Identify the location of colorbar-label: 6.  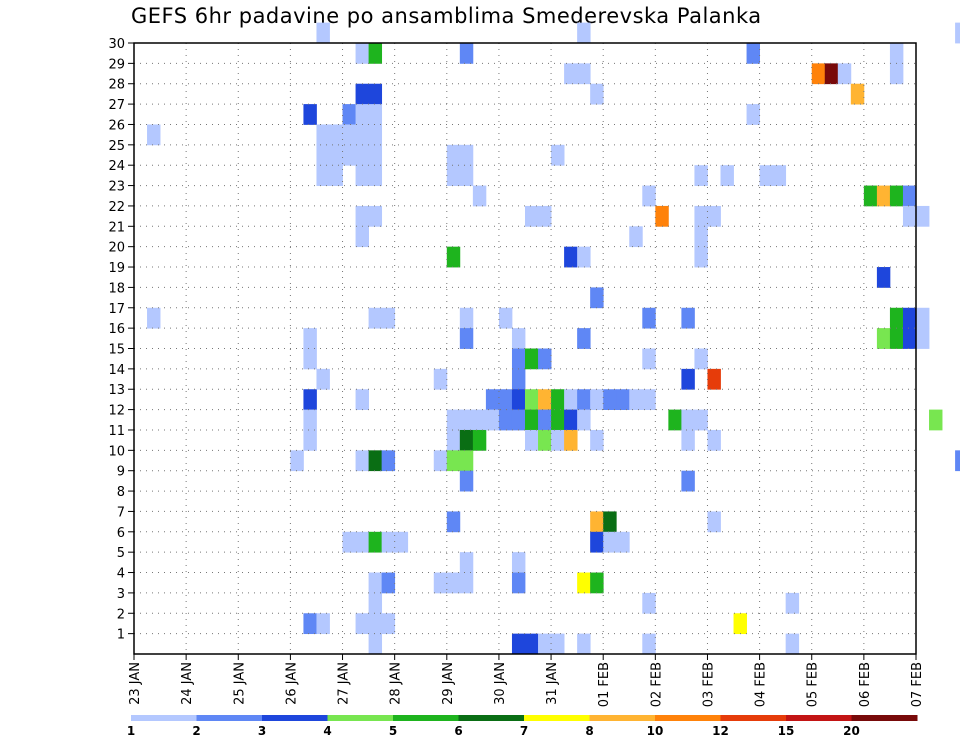
(458, 731).